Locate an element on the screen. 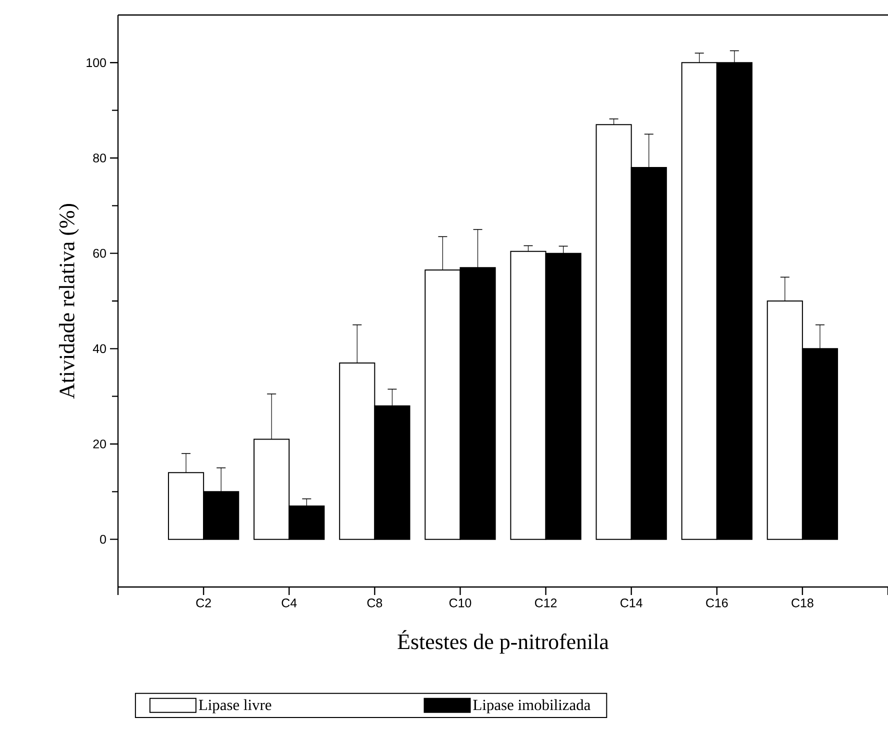  x-tick-label: C12 is located at coordinates (545, 603).